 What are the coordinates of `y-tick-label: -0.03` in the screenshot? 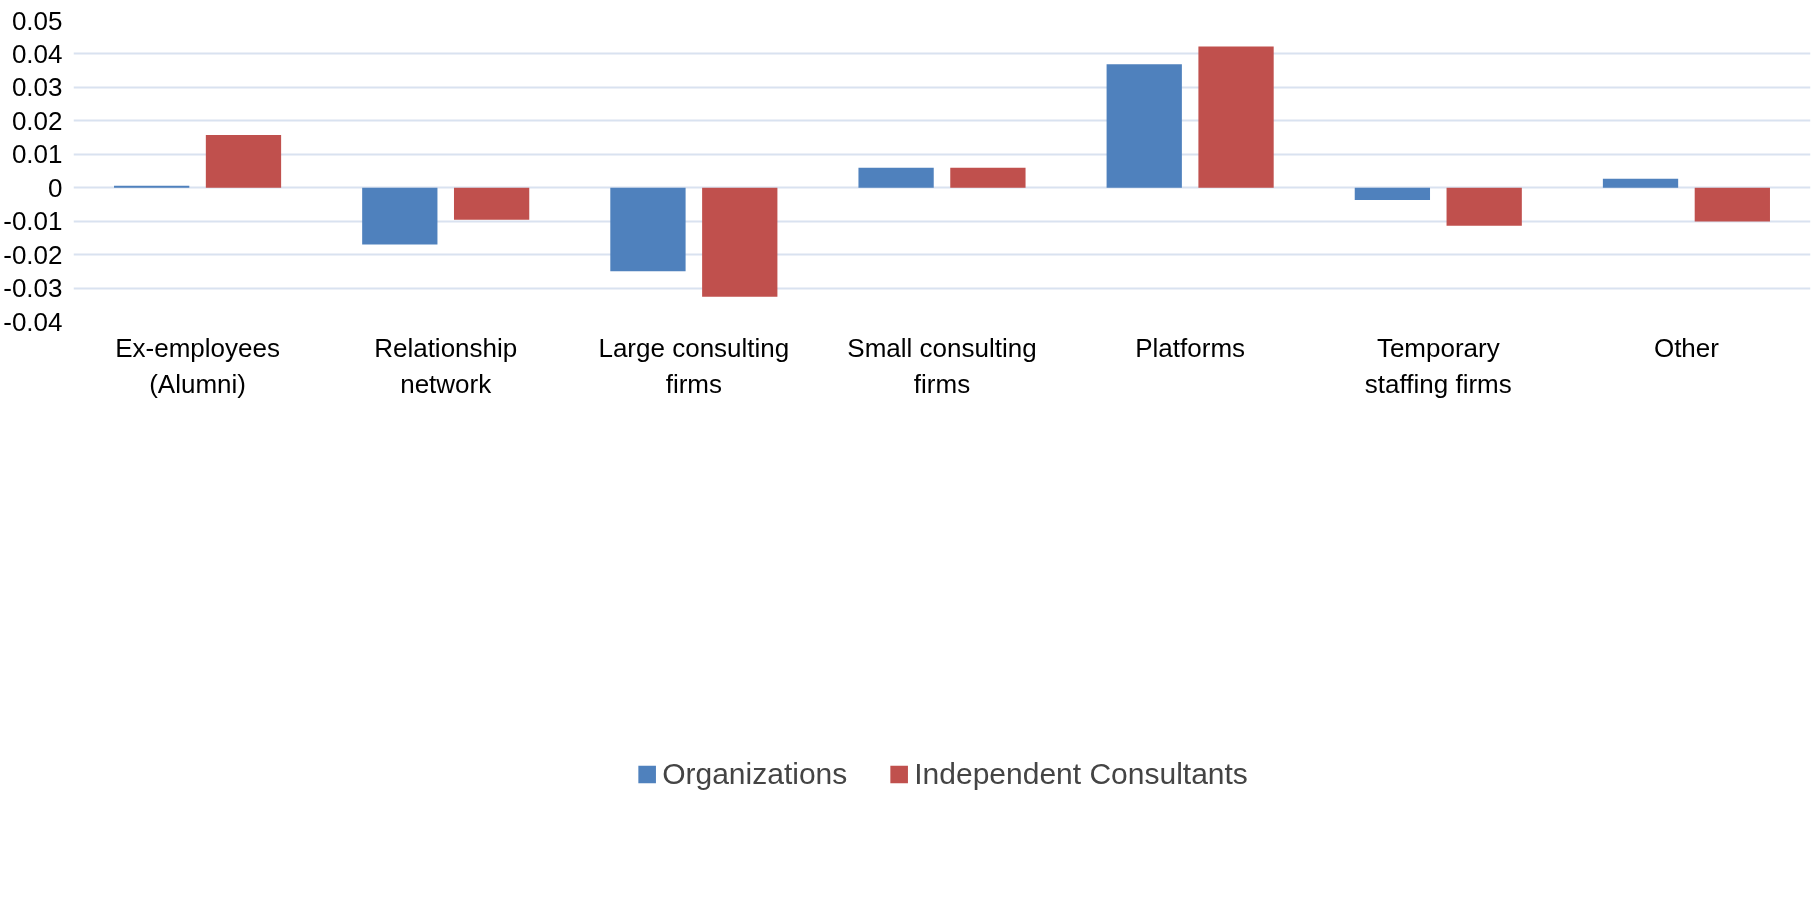 It's located at (33, 288).